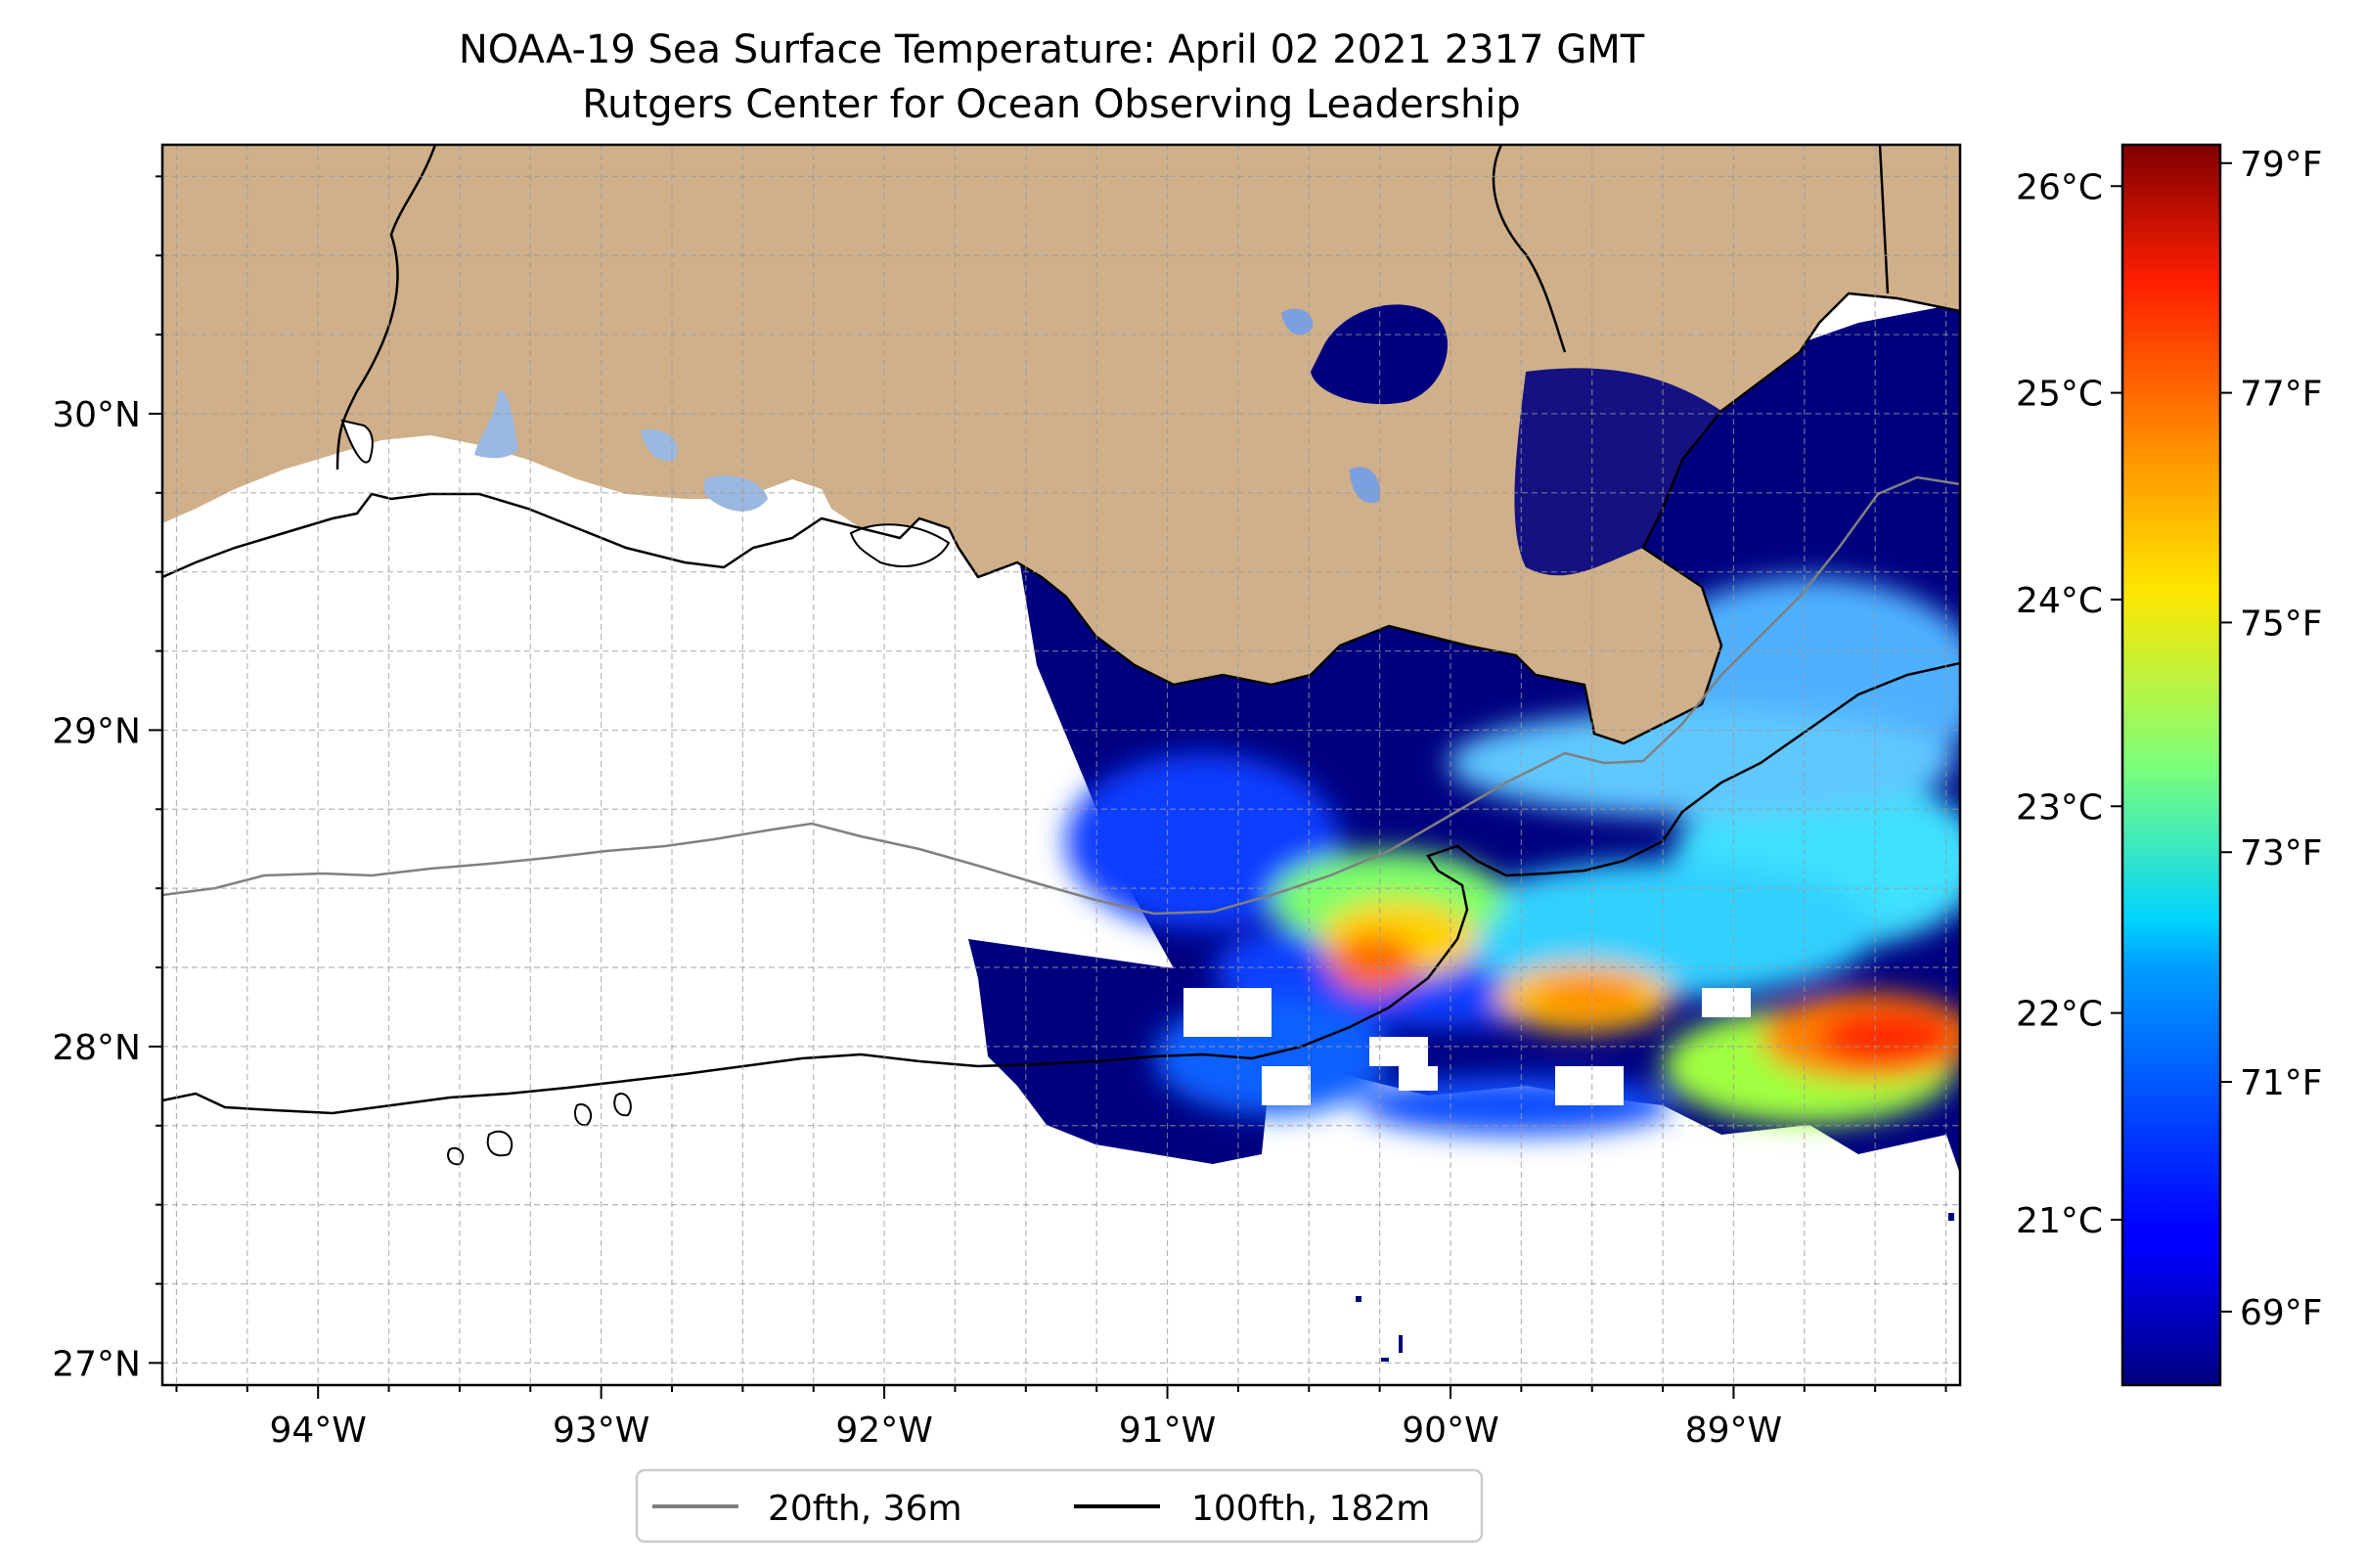  What do you see at coordinates (2059, 1221) in the screenshot?
I see `colorbar-celsius-label: 21°C` at bounding box center [2059, 1221].